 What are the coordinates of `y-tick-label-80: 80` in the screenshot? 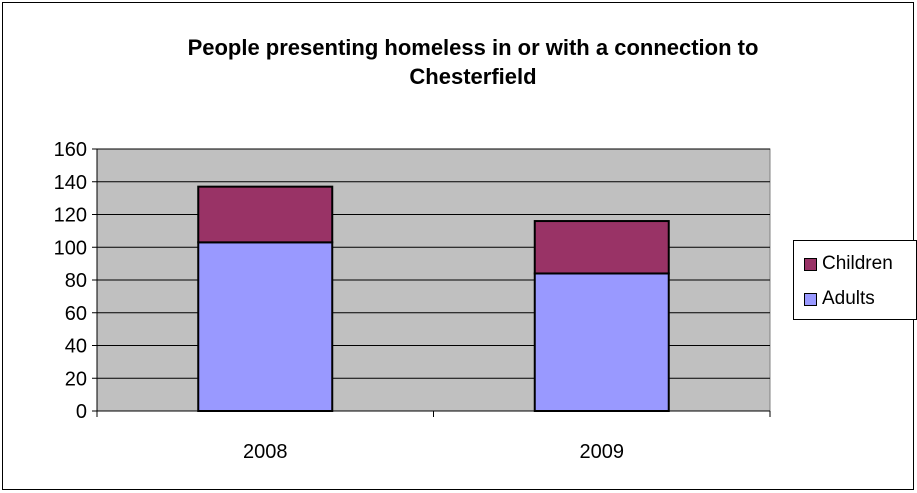 It's located at (76, 281).